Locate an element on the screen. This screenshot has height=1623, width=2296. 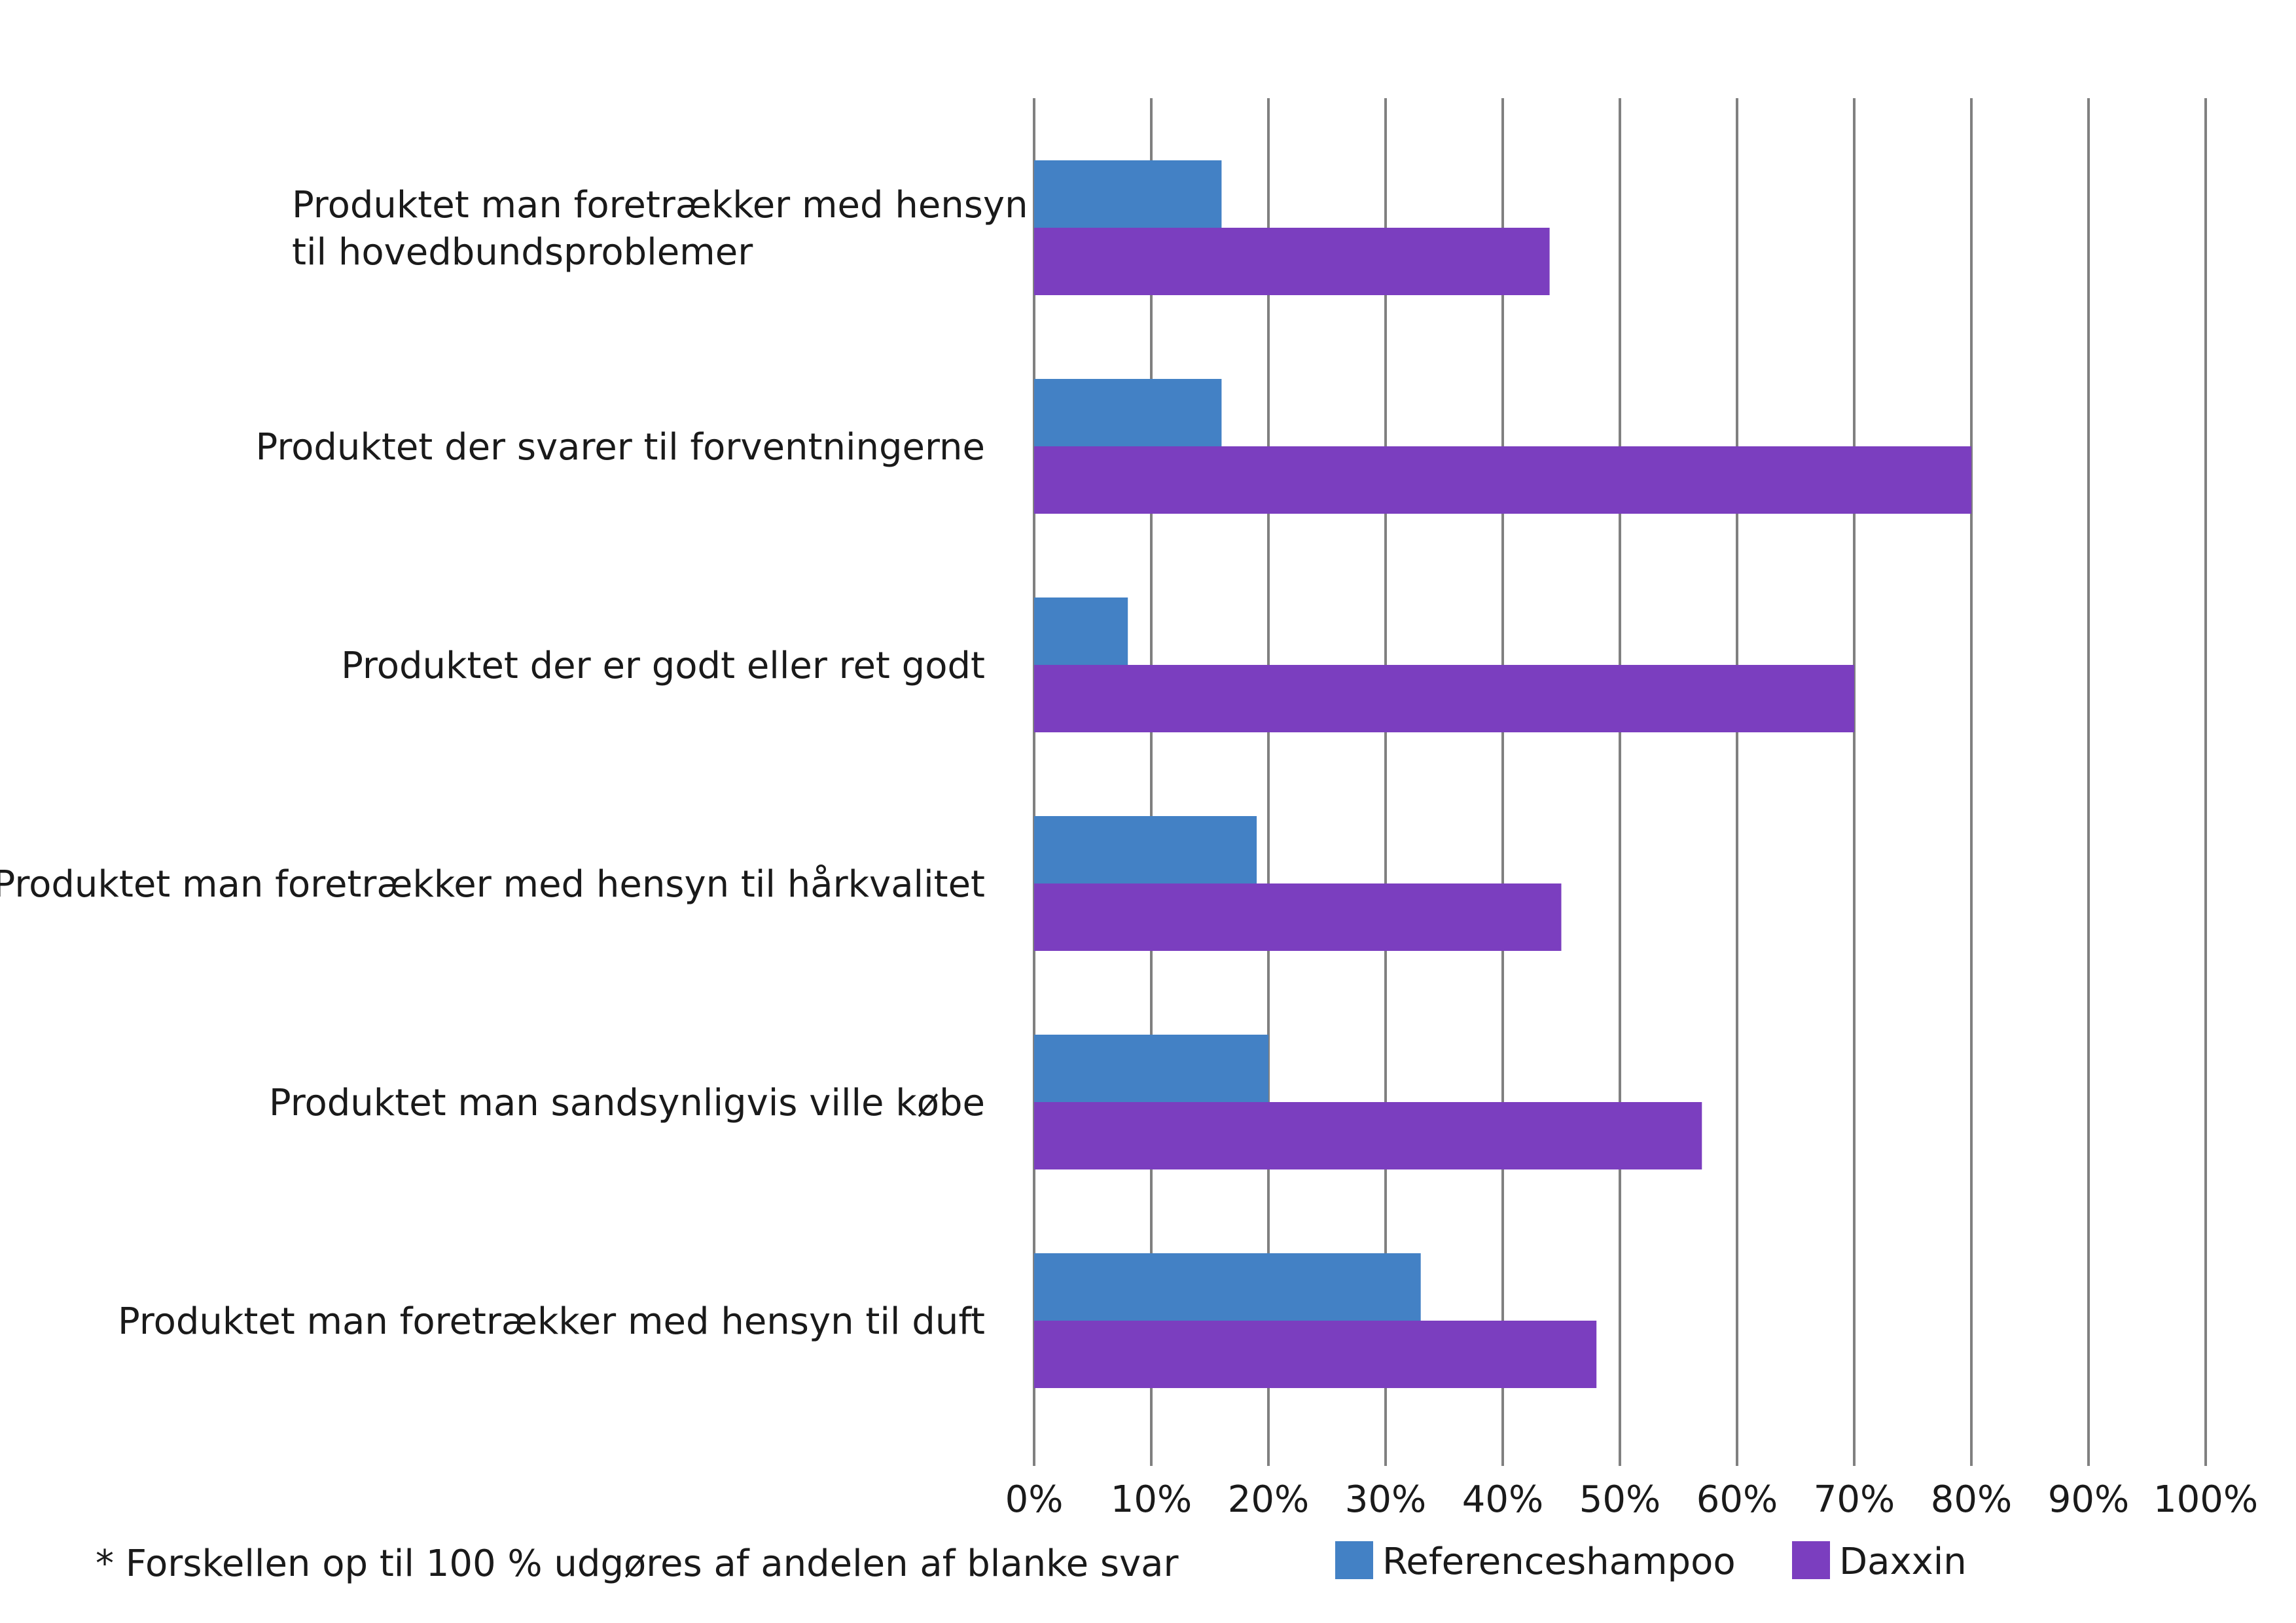
tick-label: 30% is located at coordinates (1385, 1499).